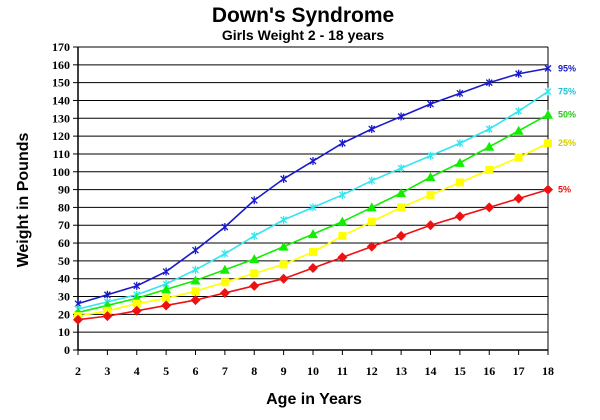 The width and height of the screenshot is (600, 420). Describe the element at coordinates (196, 371) in the screenshot. I see `x-tick-label: 6` at that location.